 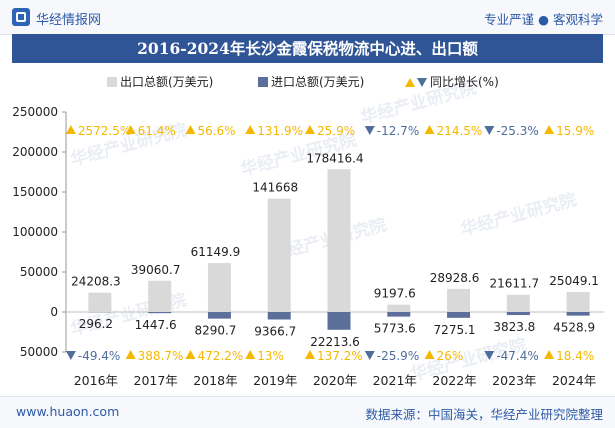 What do you see at coordinates (395, 380) in the screenshot?
I see `x-category-label: 2021年` at bounding box center [395, 380].